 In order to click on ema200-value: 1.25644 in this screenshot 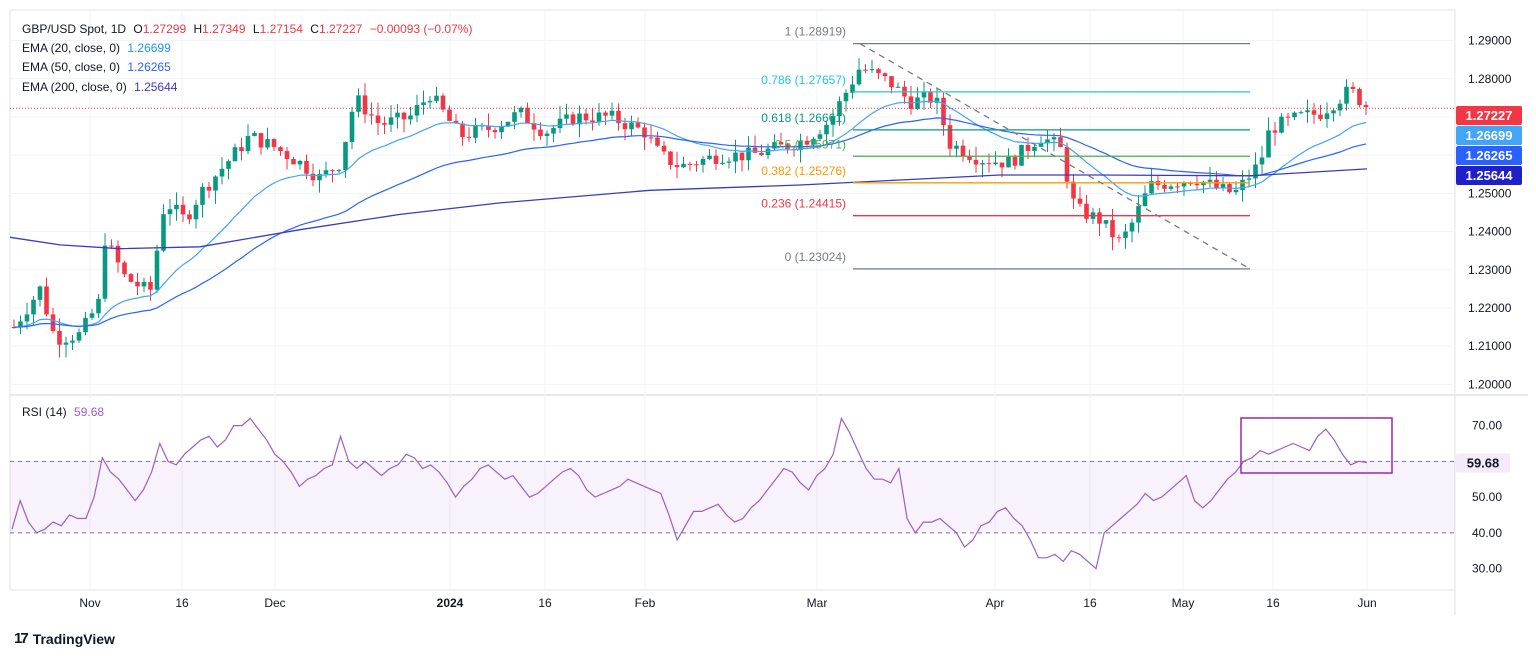, I will do `click(156, 87)`.